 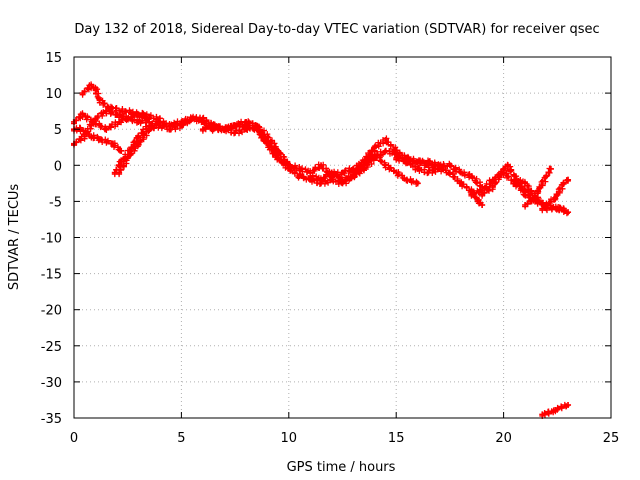 I want to click on x-tick-label: 25, so click(x=611, y=438).